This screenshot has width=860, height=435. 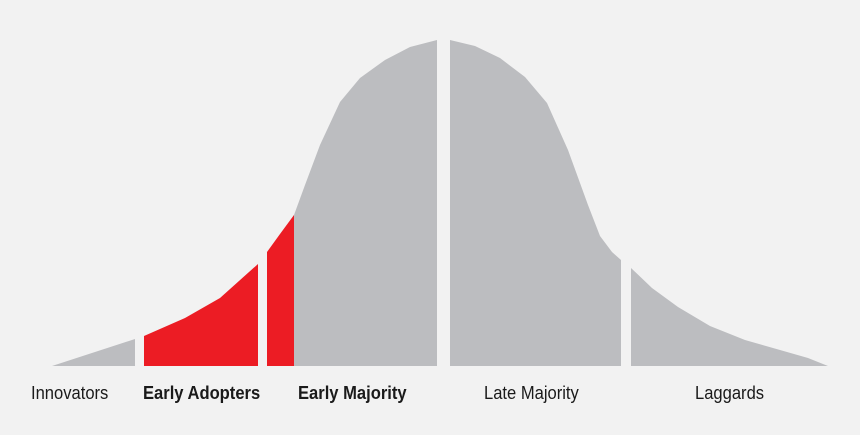 What do you see at coordinates (202, 393) in the screenshot?
I see `early-adopters-label: Early Adopters` at bounding box center [202, 393].